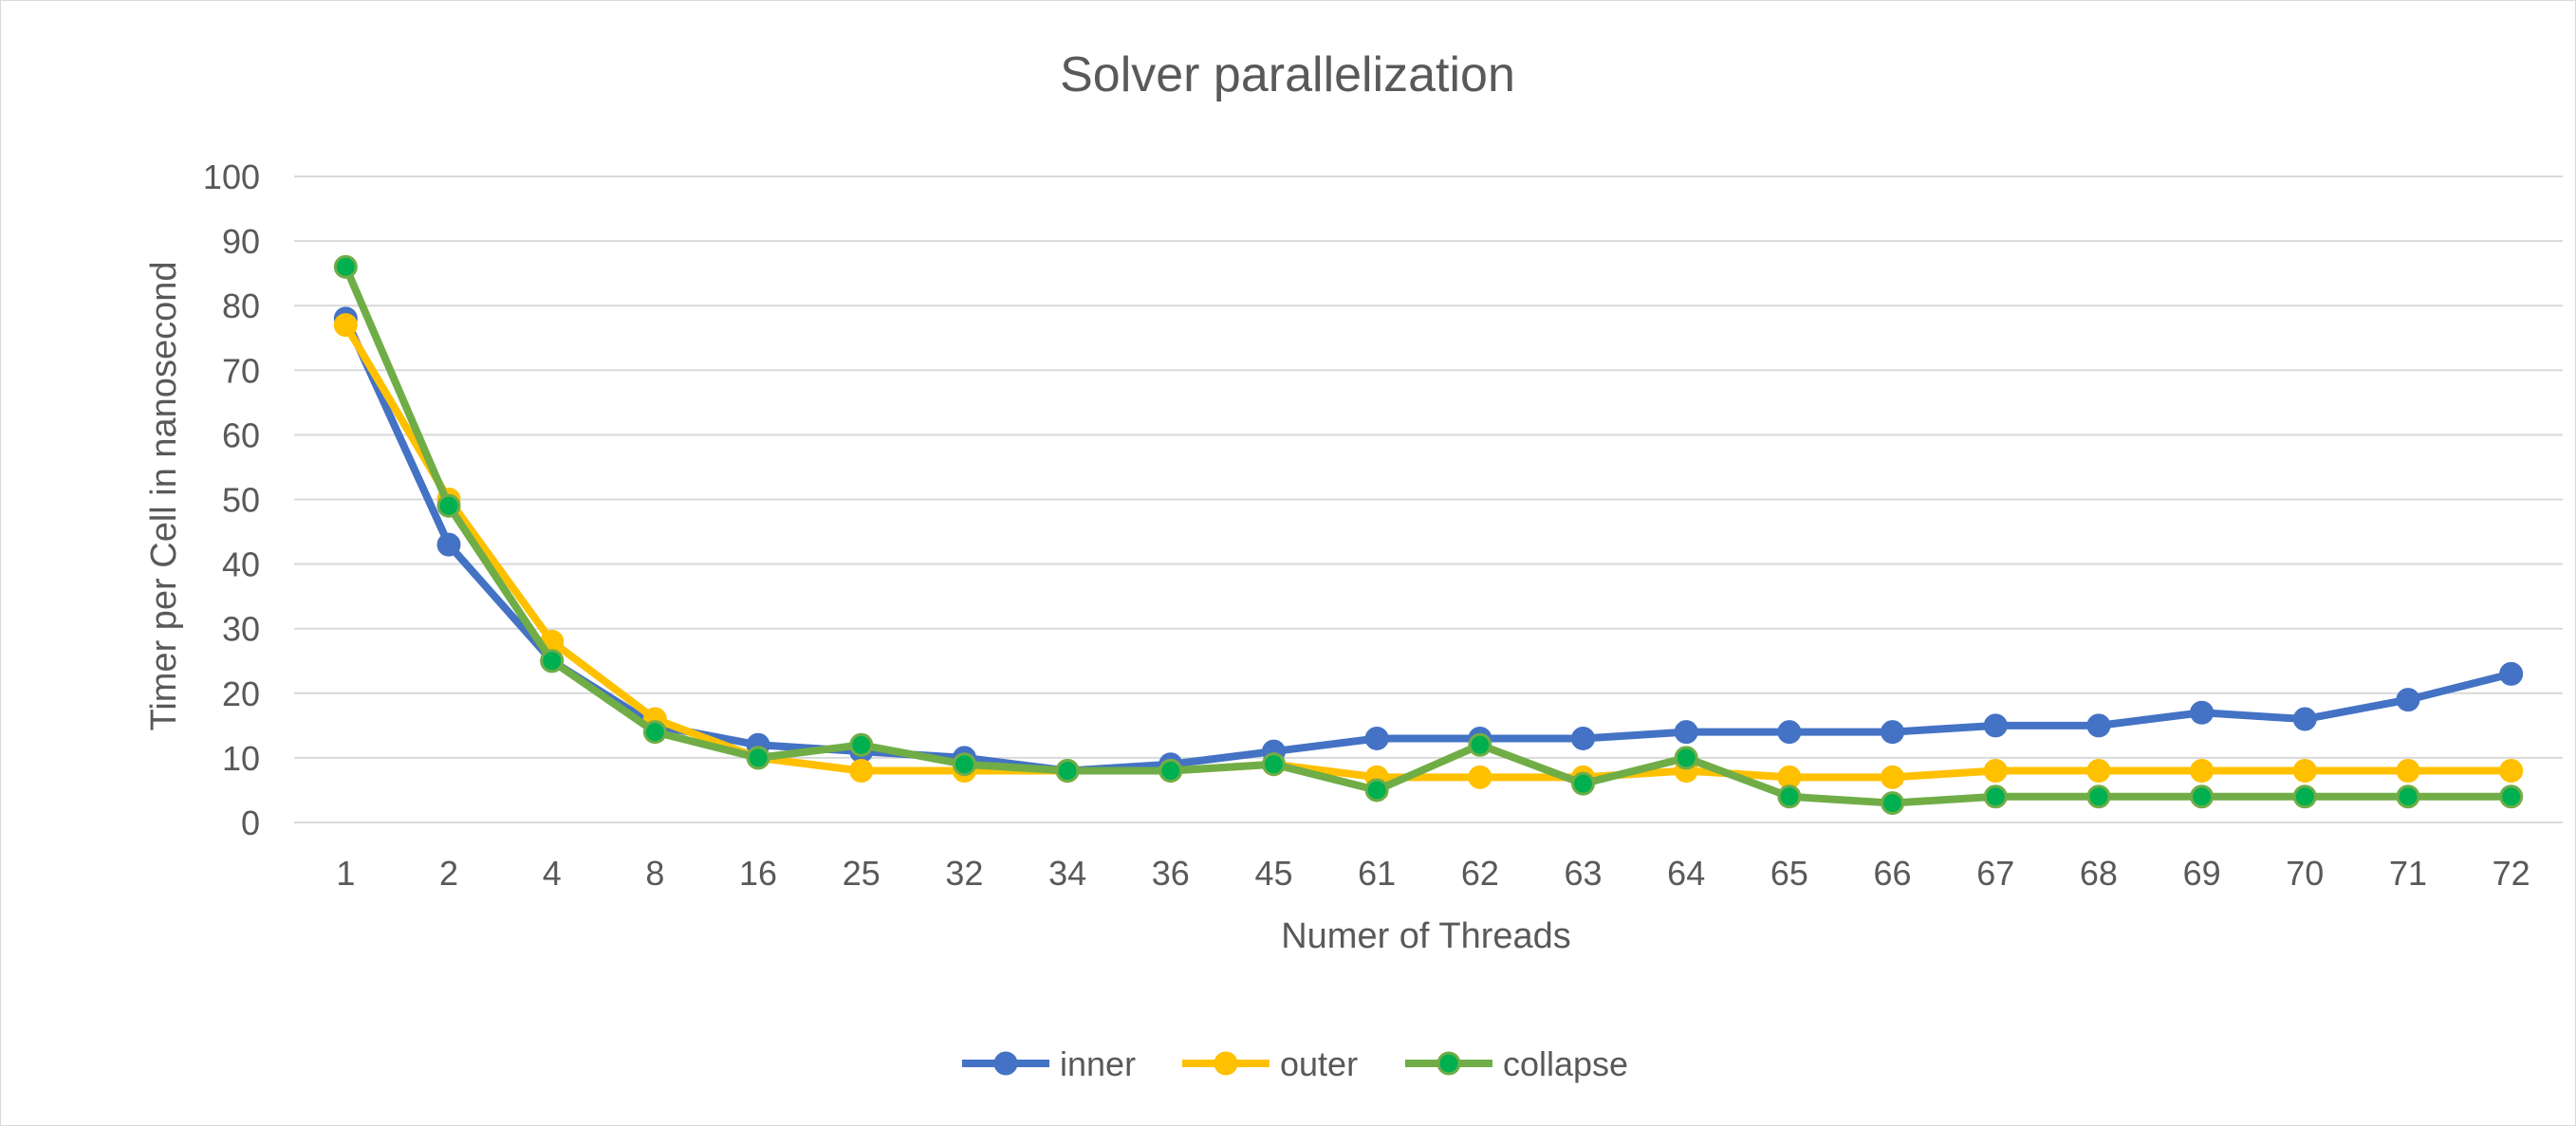 This screenshot has height=1126, width=2576. Describe the element at coordinates (241, 370) in the screenshot. I see `y-tick-label: 70` at that location.